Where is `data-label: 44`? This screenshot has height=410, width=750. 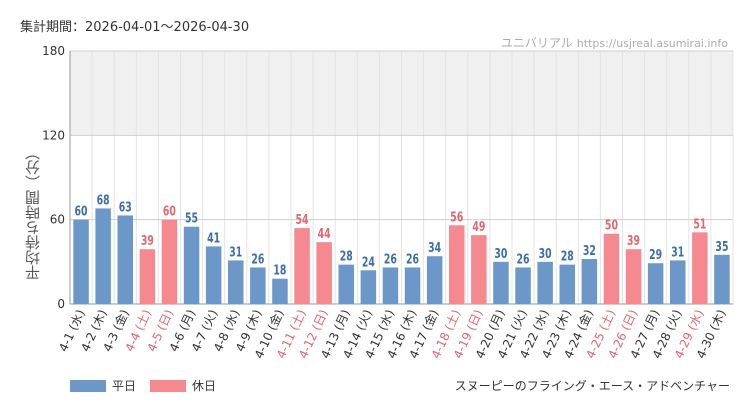 data-label: 44 is located at coordinates (324, 233).